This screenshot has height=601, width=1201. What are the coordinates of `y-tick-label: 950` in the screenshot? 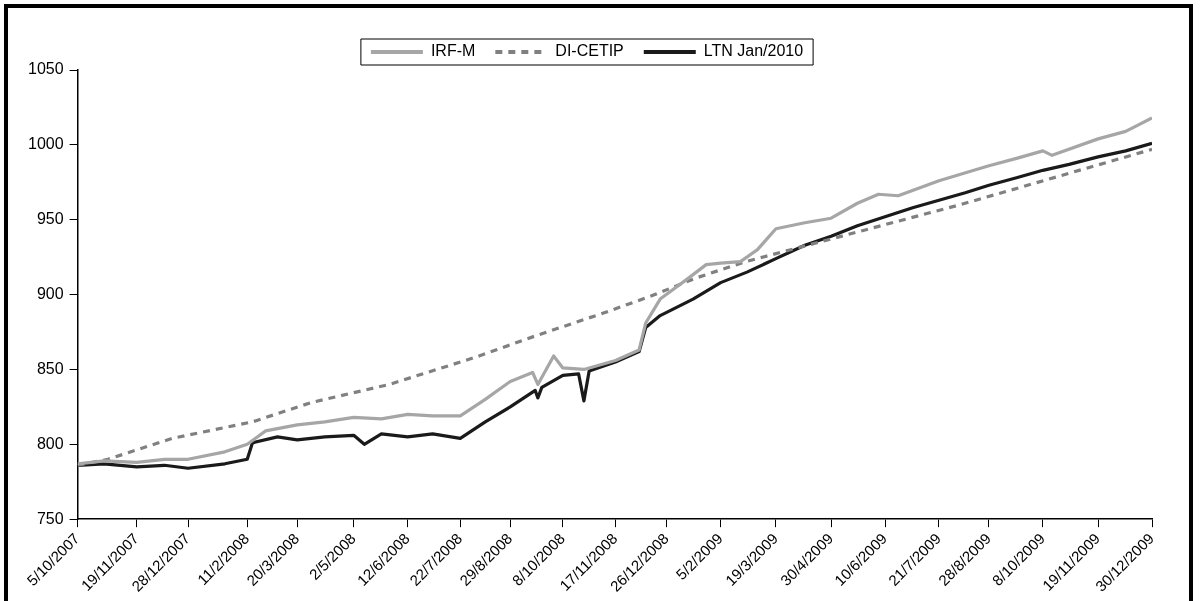 It's located at (50, 219).